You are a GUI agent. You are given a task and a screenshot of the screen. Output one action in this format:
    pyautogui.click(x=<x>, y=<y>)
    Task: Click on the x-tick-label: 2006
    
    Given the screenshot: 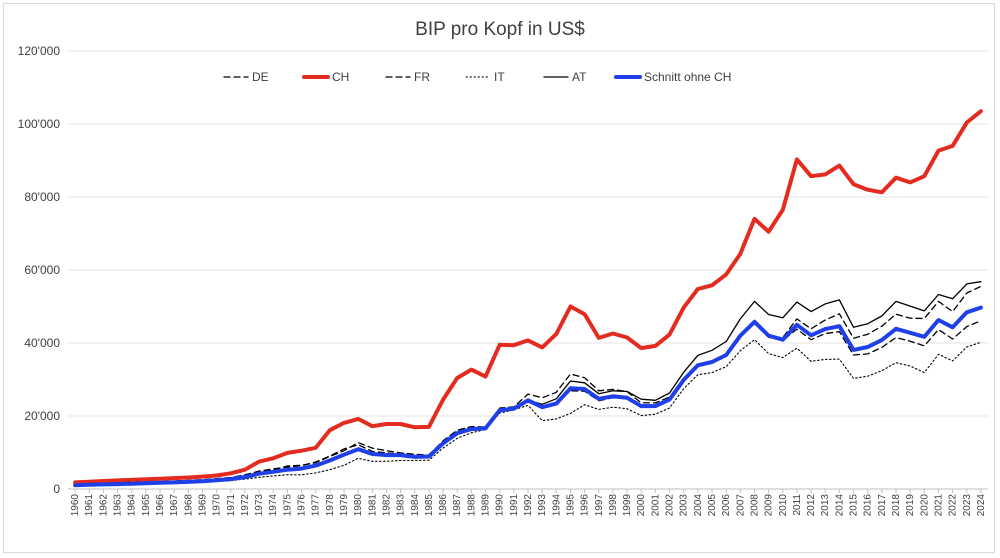 What is the action you would take?
    pyautogui.click(x=726, y=505)
    